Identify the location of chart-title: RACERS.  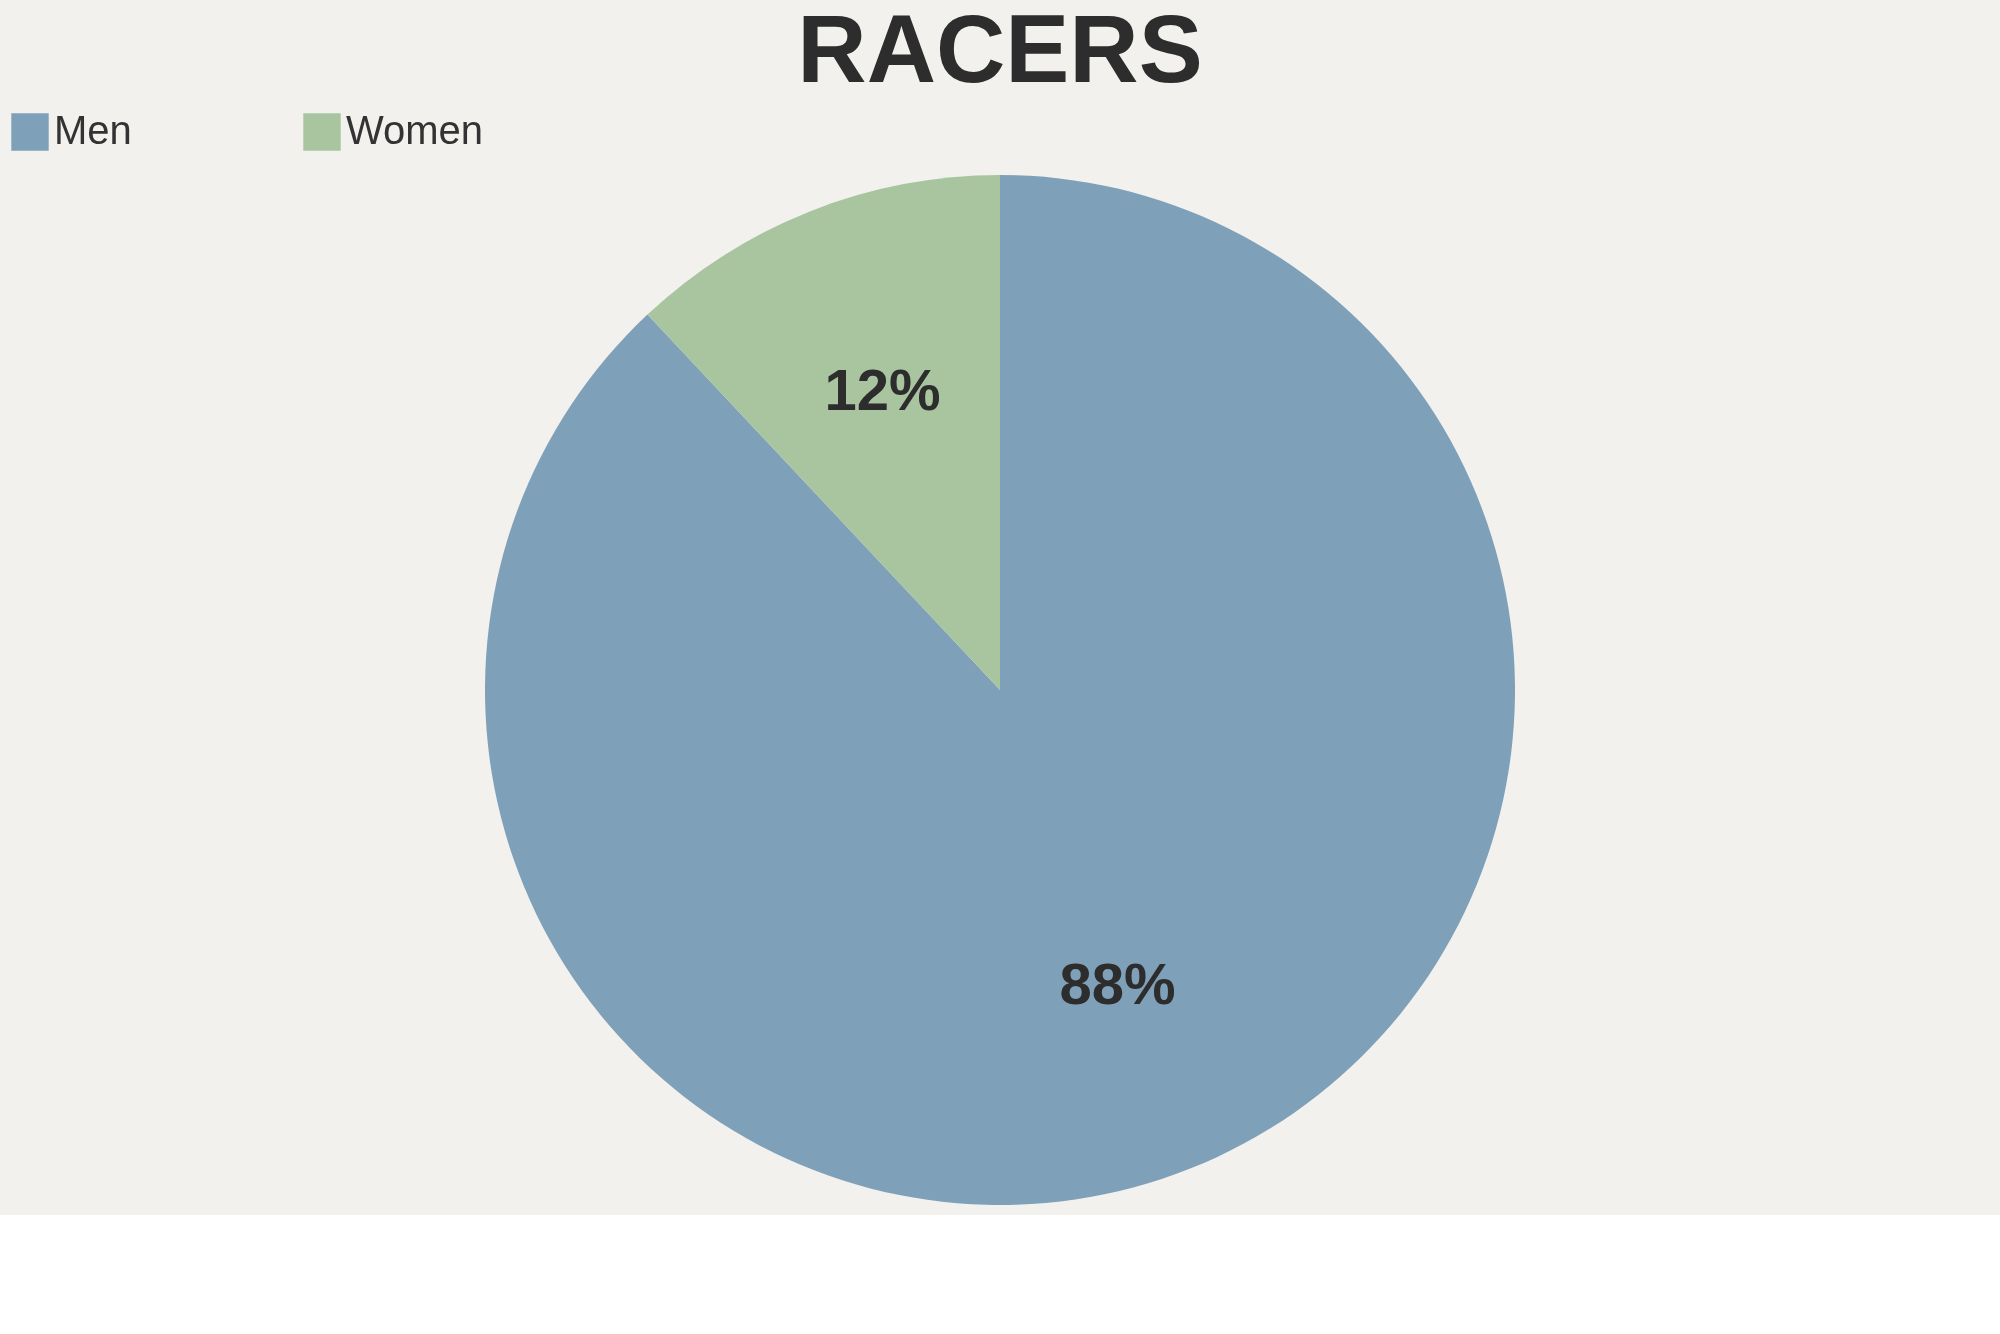
(1000, 51).